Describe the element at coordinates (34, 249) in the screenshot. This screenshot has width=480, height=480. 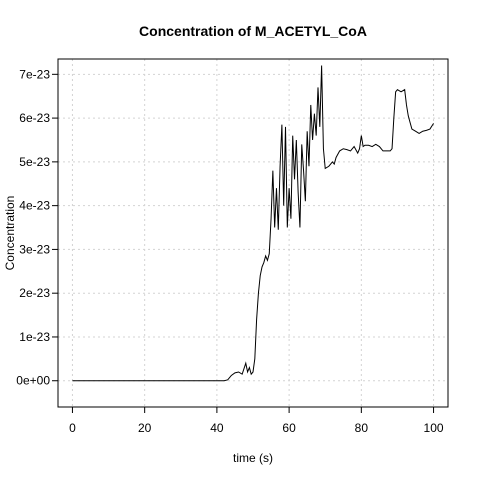
I see `y-tick-label: 3e-23` at that location.